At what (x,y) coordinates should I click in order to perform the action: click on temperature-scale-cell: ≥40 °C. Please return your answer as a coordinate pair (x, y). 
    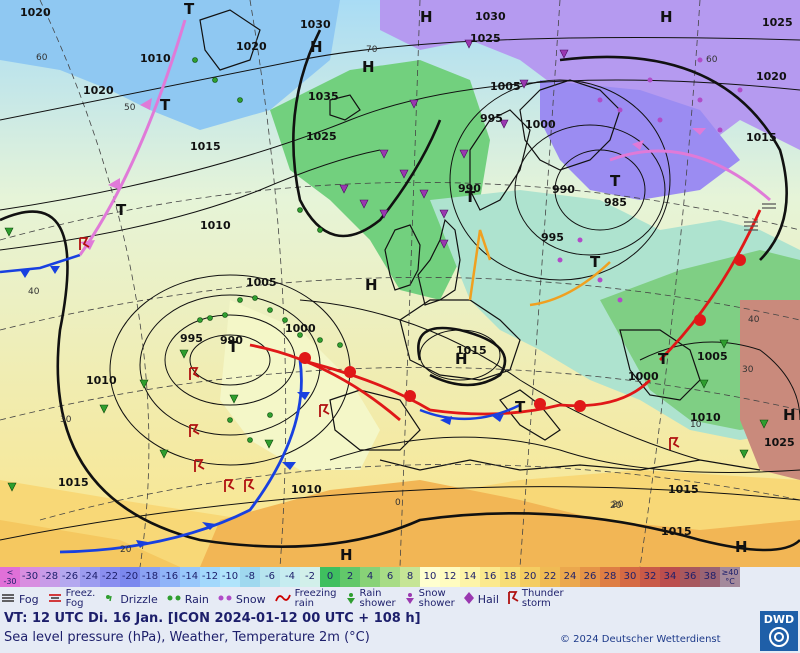
    Looking at the image, I should click on (730, 577).